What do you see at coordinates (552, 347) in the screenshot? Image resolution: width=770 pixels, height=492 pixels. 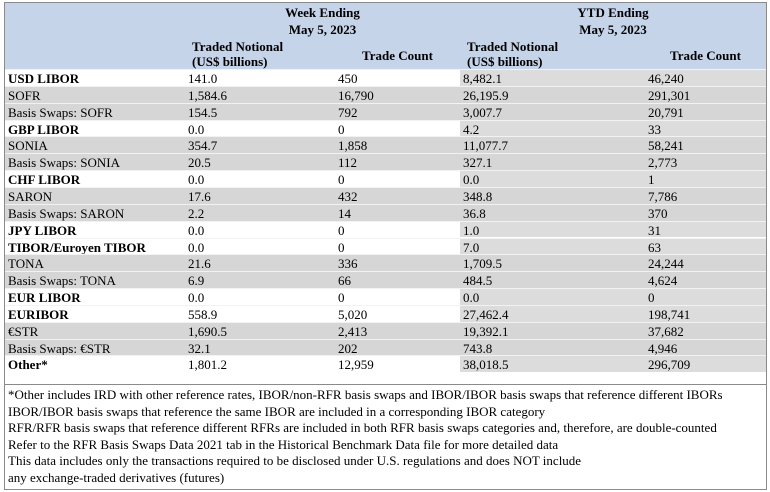 I see `cell-value: 743.8` at bounding box center [552, 347].